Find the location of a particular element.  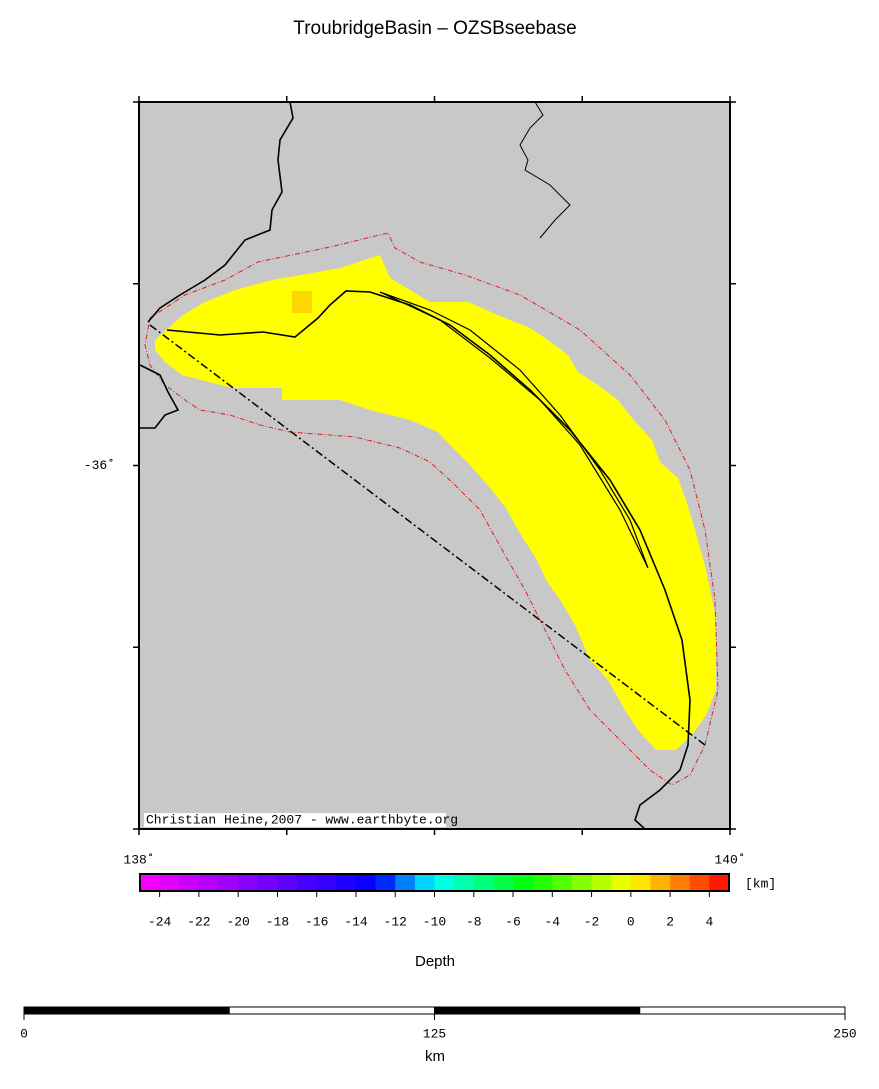

colorbar-tick-label: -6 is located at coordinates (513, 921).